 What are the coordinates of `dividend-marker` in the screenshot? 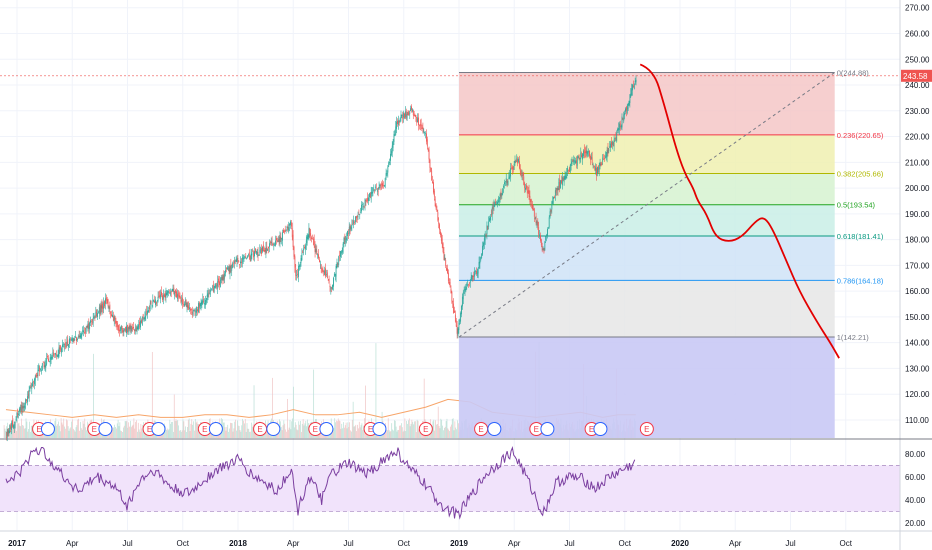 It's located at (379, 429).